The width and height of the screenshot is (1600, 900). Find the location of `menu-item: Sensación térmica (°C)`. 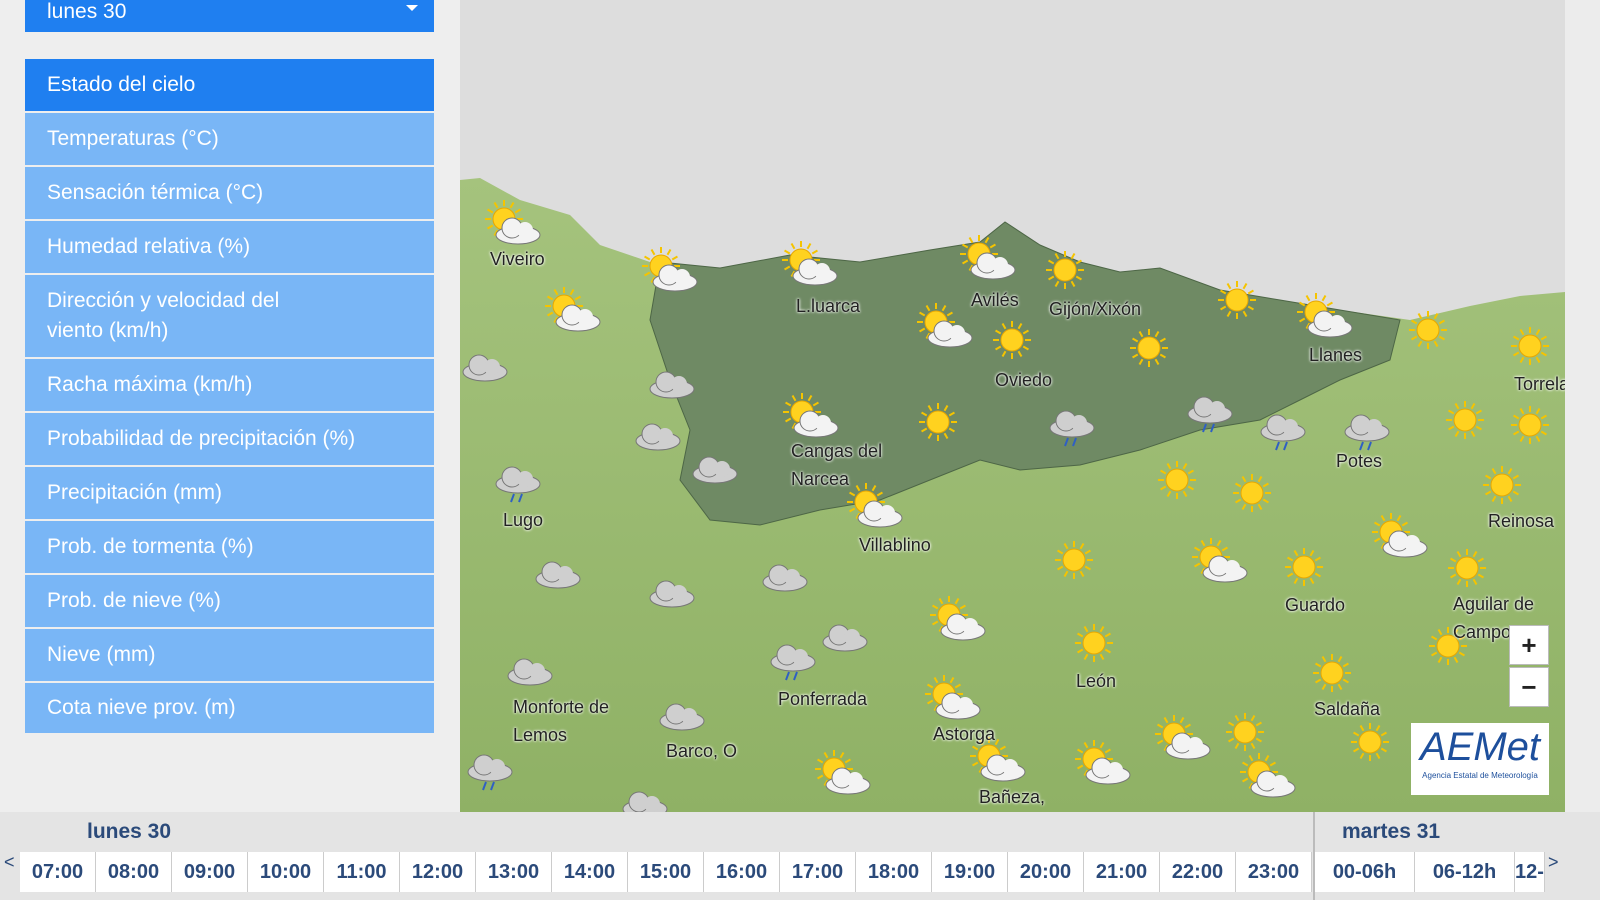

menu-item: Sensación térmica (°C) is located at coordinates (229, 193).